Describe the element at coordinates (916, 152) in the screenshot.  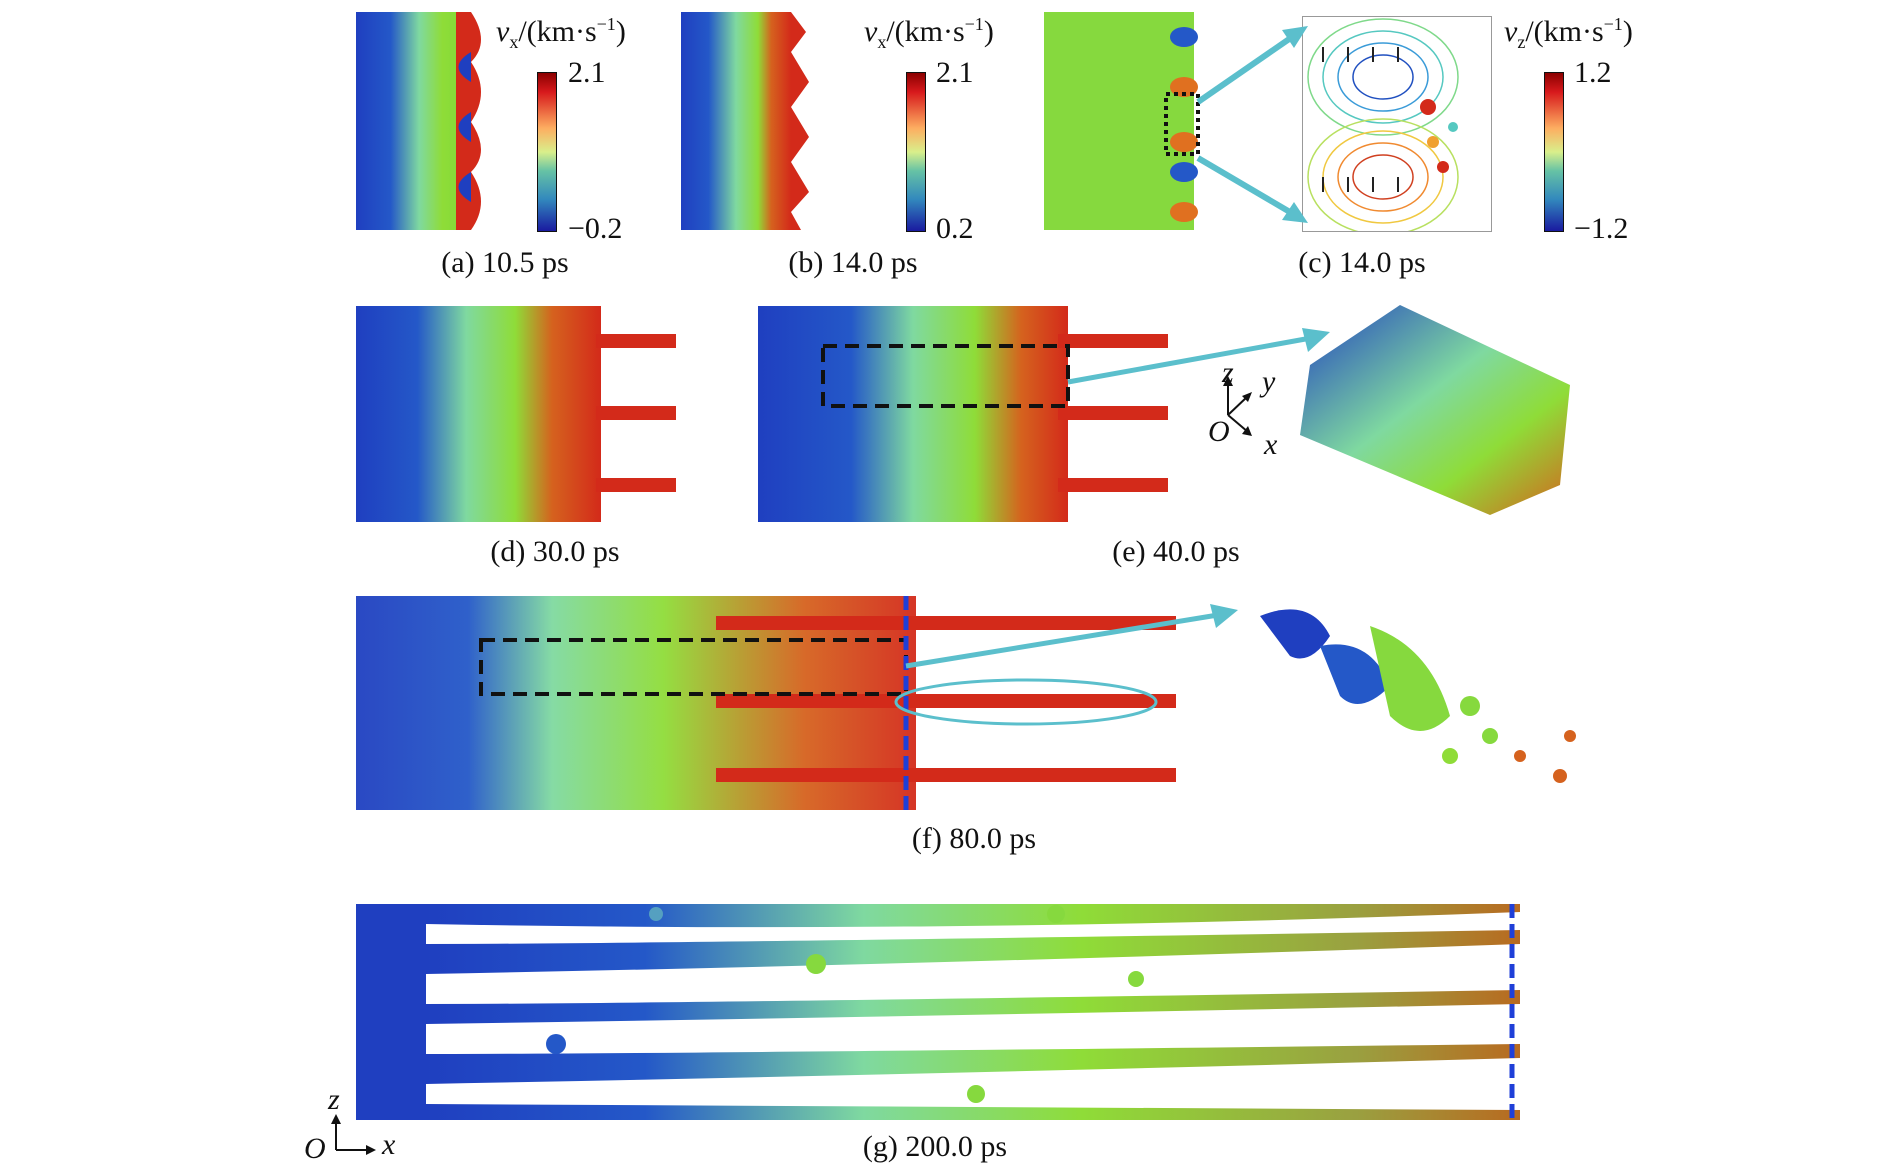
I see `colorbar-b` at that location.